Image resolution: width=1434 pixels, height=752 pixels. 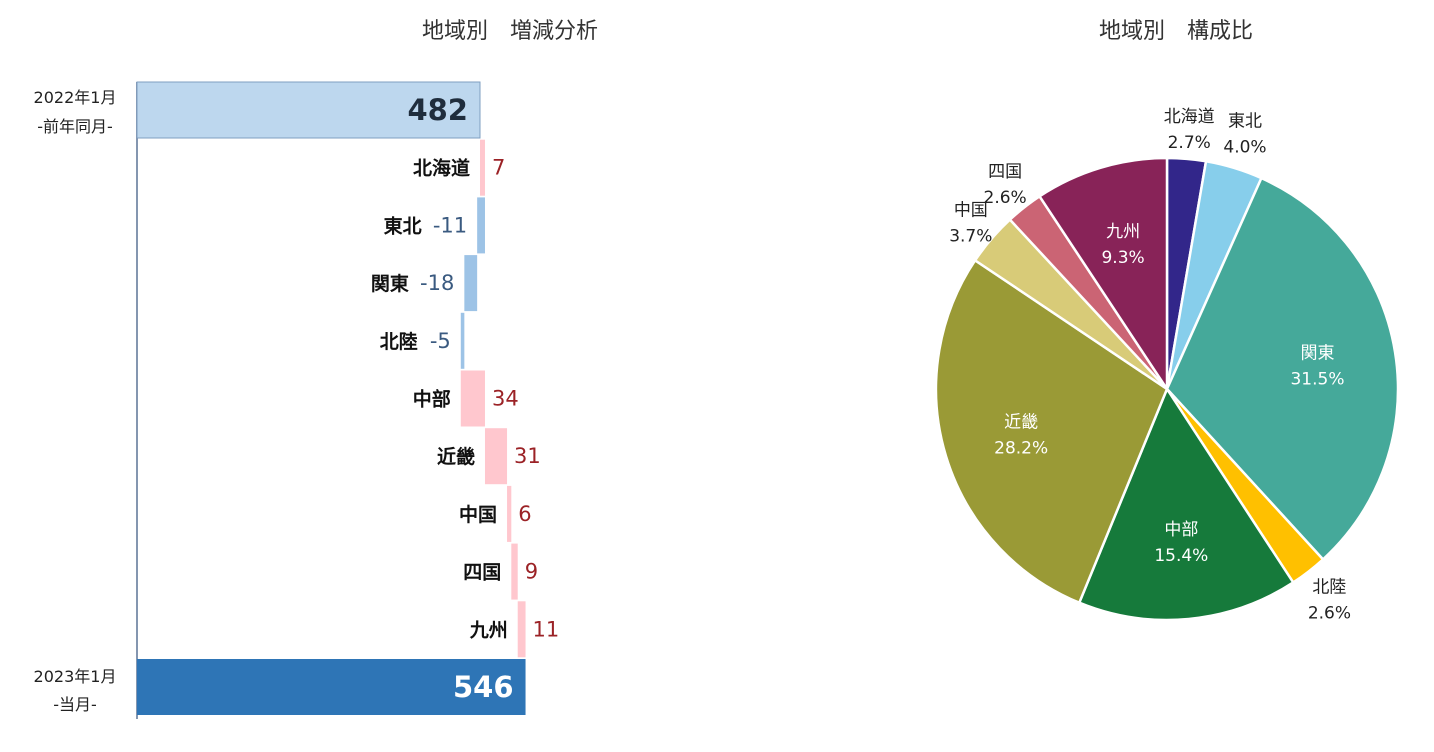 I want to click on pie-label-category-6: 近畿, so click(x=1021, y=422).